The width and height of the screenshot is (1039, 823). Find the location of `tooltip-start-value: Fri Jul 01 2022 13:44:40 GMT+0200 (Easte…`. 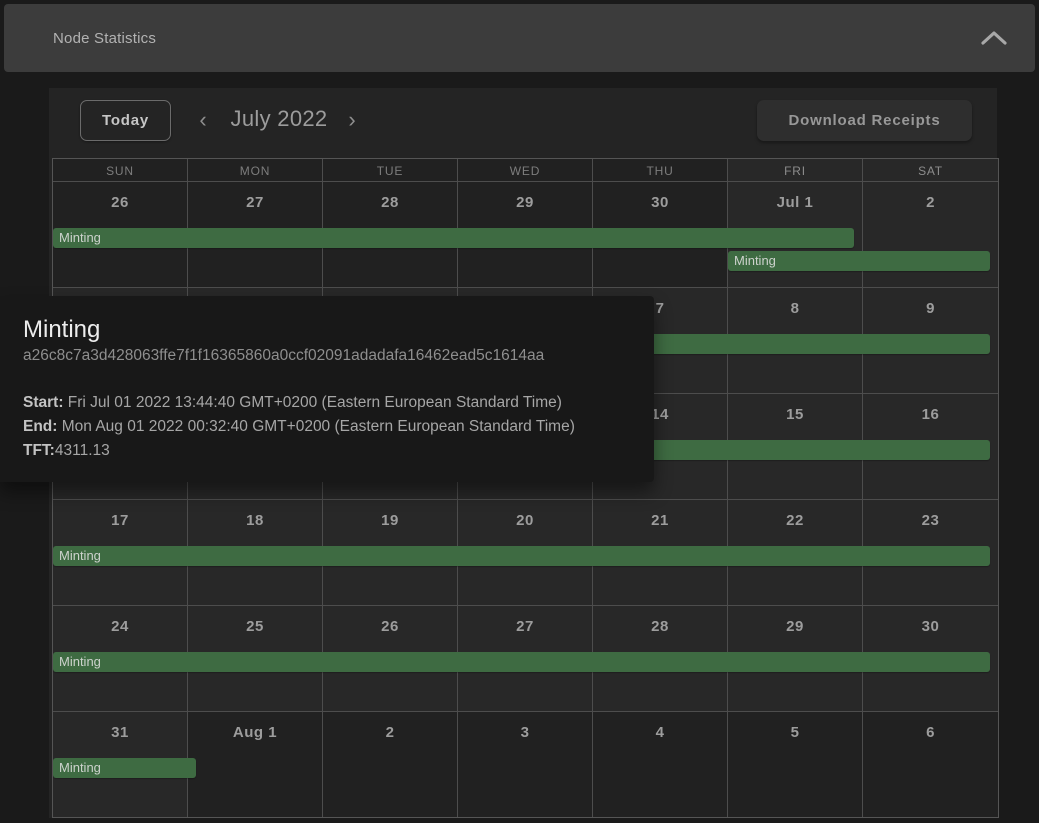

tooltip-start-value: Fri Jul 01 2022 13:44:40 GMT+0200 (Easte… is located at coordinates (312, 402).